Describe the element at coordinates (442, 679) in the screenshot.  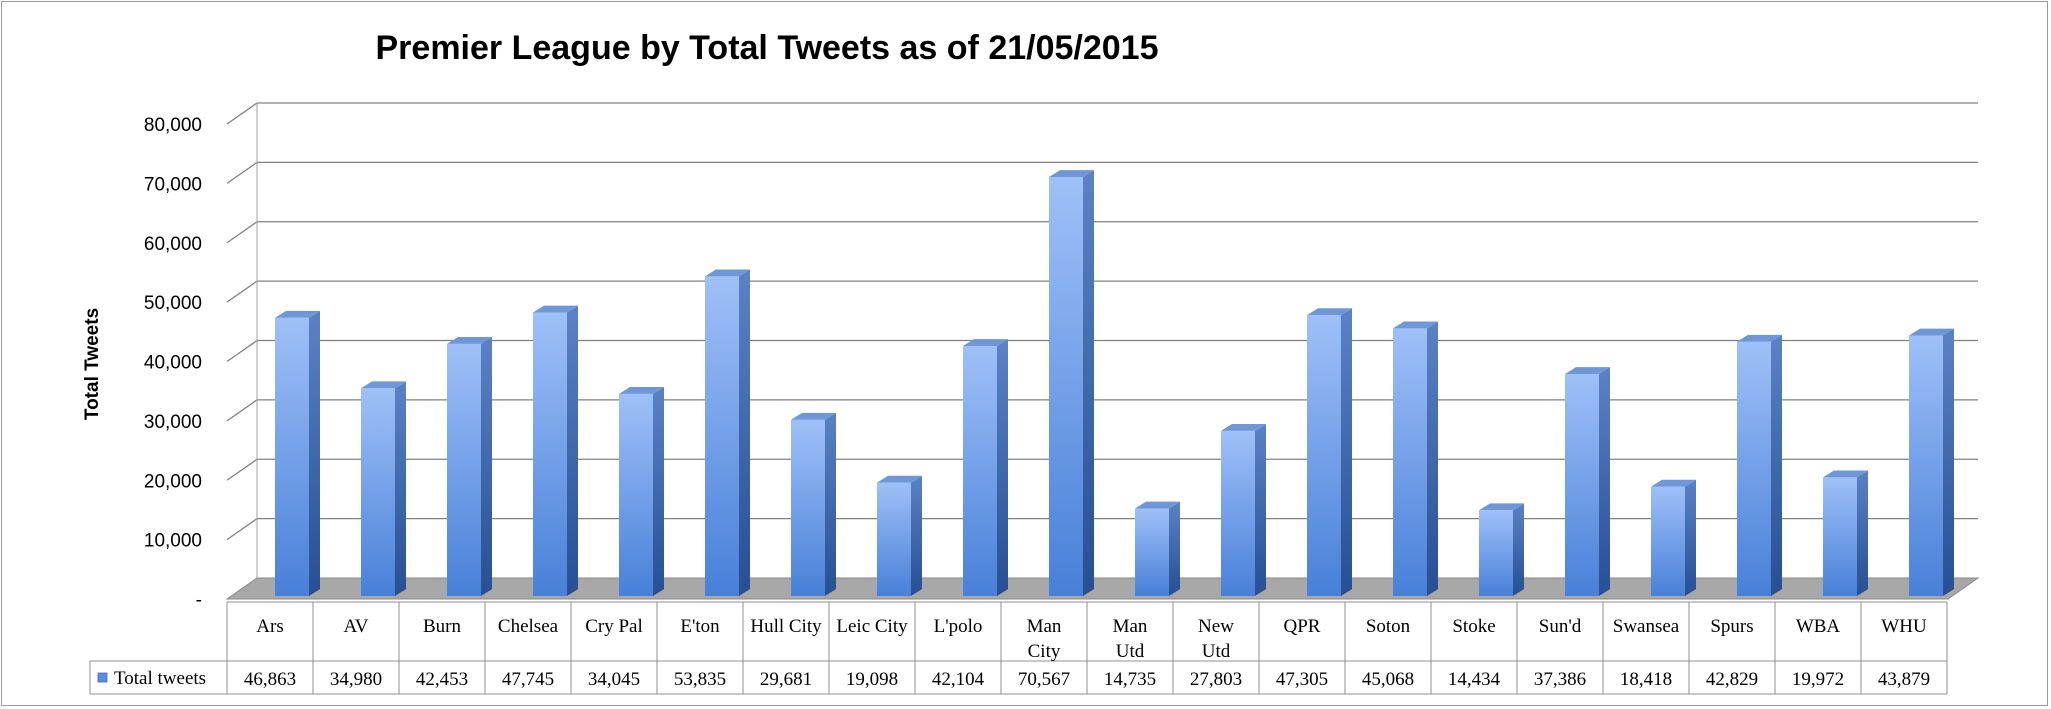
I see `data-label: 42,453` at that location.